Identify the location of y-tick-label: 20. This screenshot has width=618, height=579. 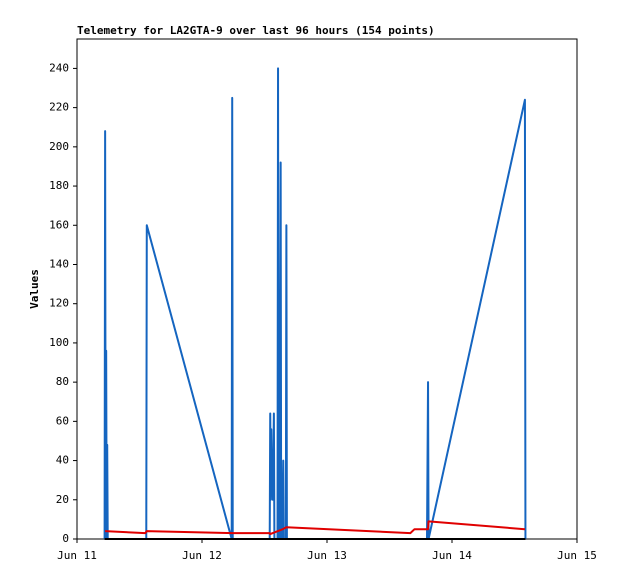
(62, 499).